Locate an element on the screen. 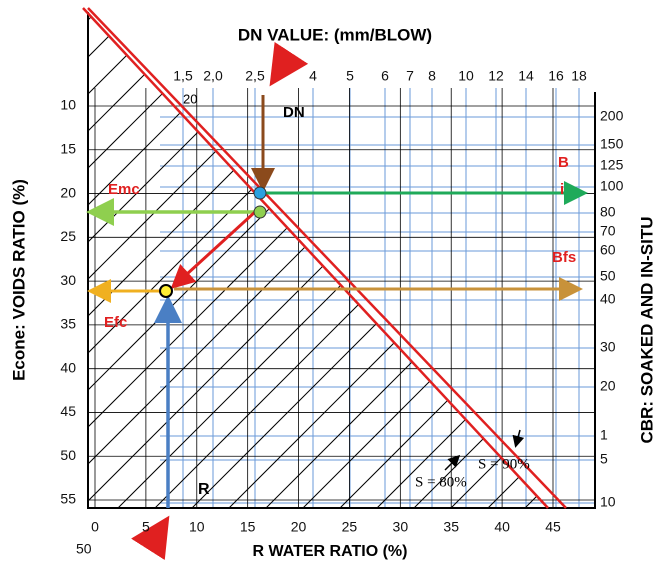  tick-label: 55 is located at coordinates (68, 499).